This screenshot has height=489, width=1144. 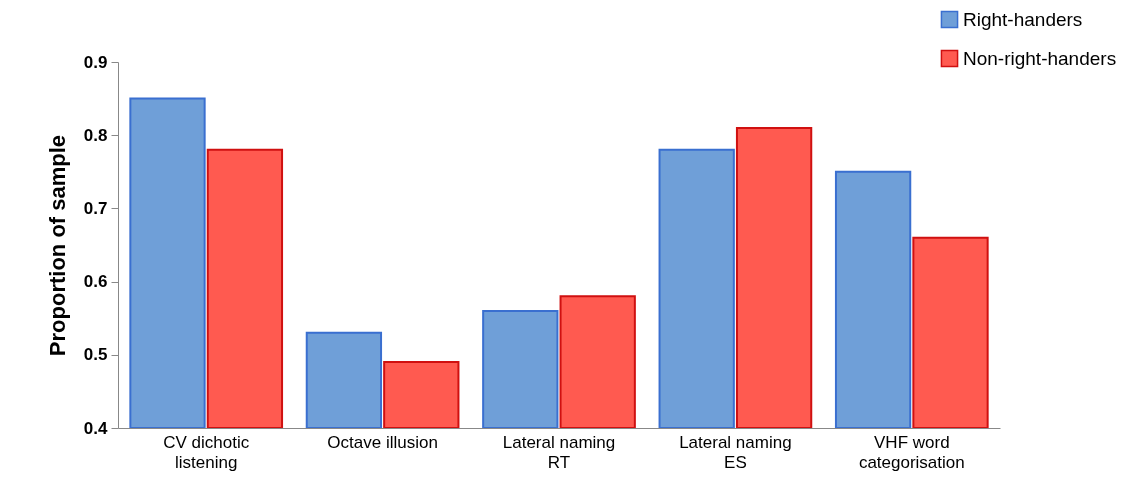 What do you see at coordinates (382, 442) in the screenshot?
I see `x-tick-label: Octave illusion` at bounding box center [382, 442].